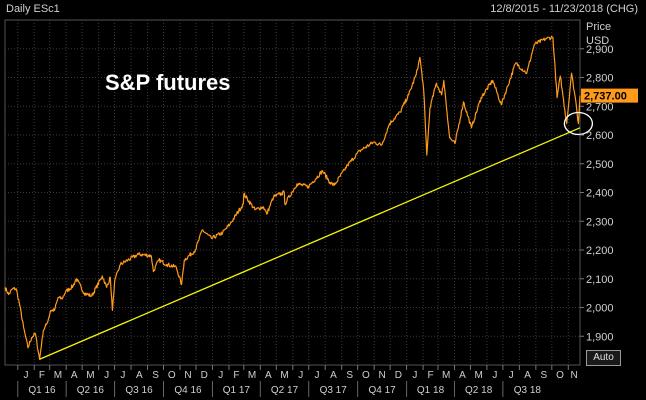 The width and height of the screenshot is (646, 400). Describe the element at coordinates (42, 390) in the screenshot. I see `quarter-label: Q1 16` at that location.